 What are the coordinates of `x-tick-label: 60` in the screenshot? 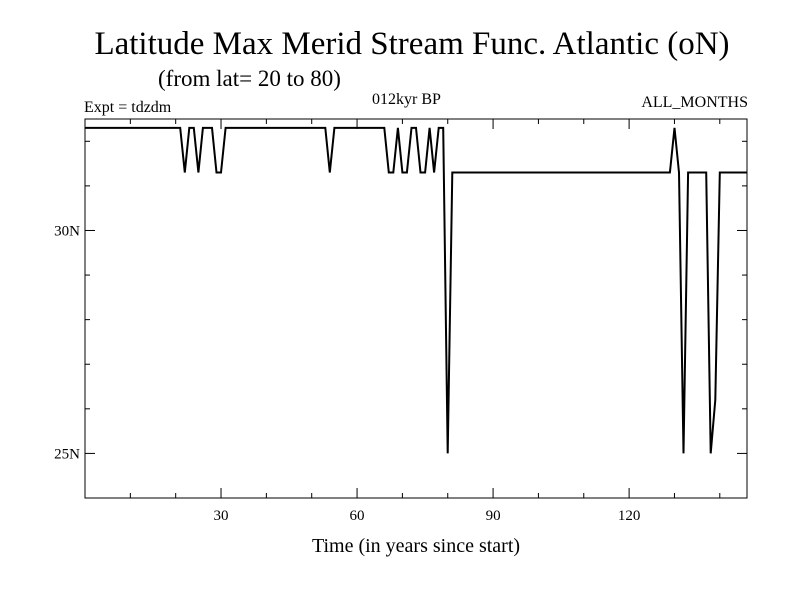 It's located at (357, 516).